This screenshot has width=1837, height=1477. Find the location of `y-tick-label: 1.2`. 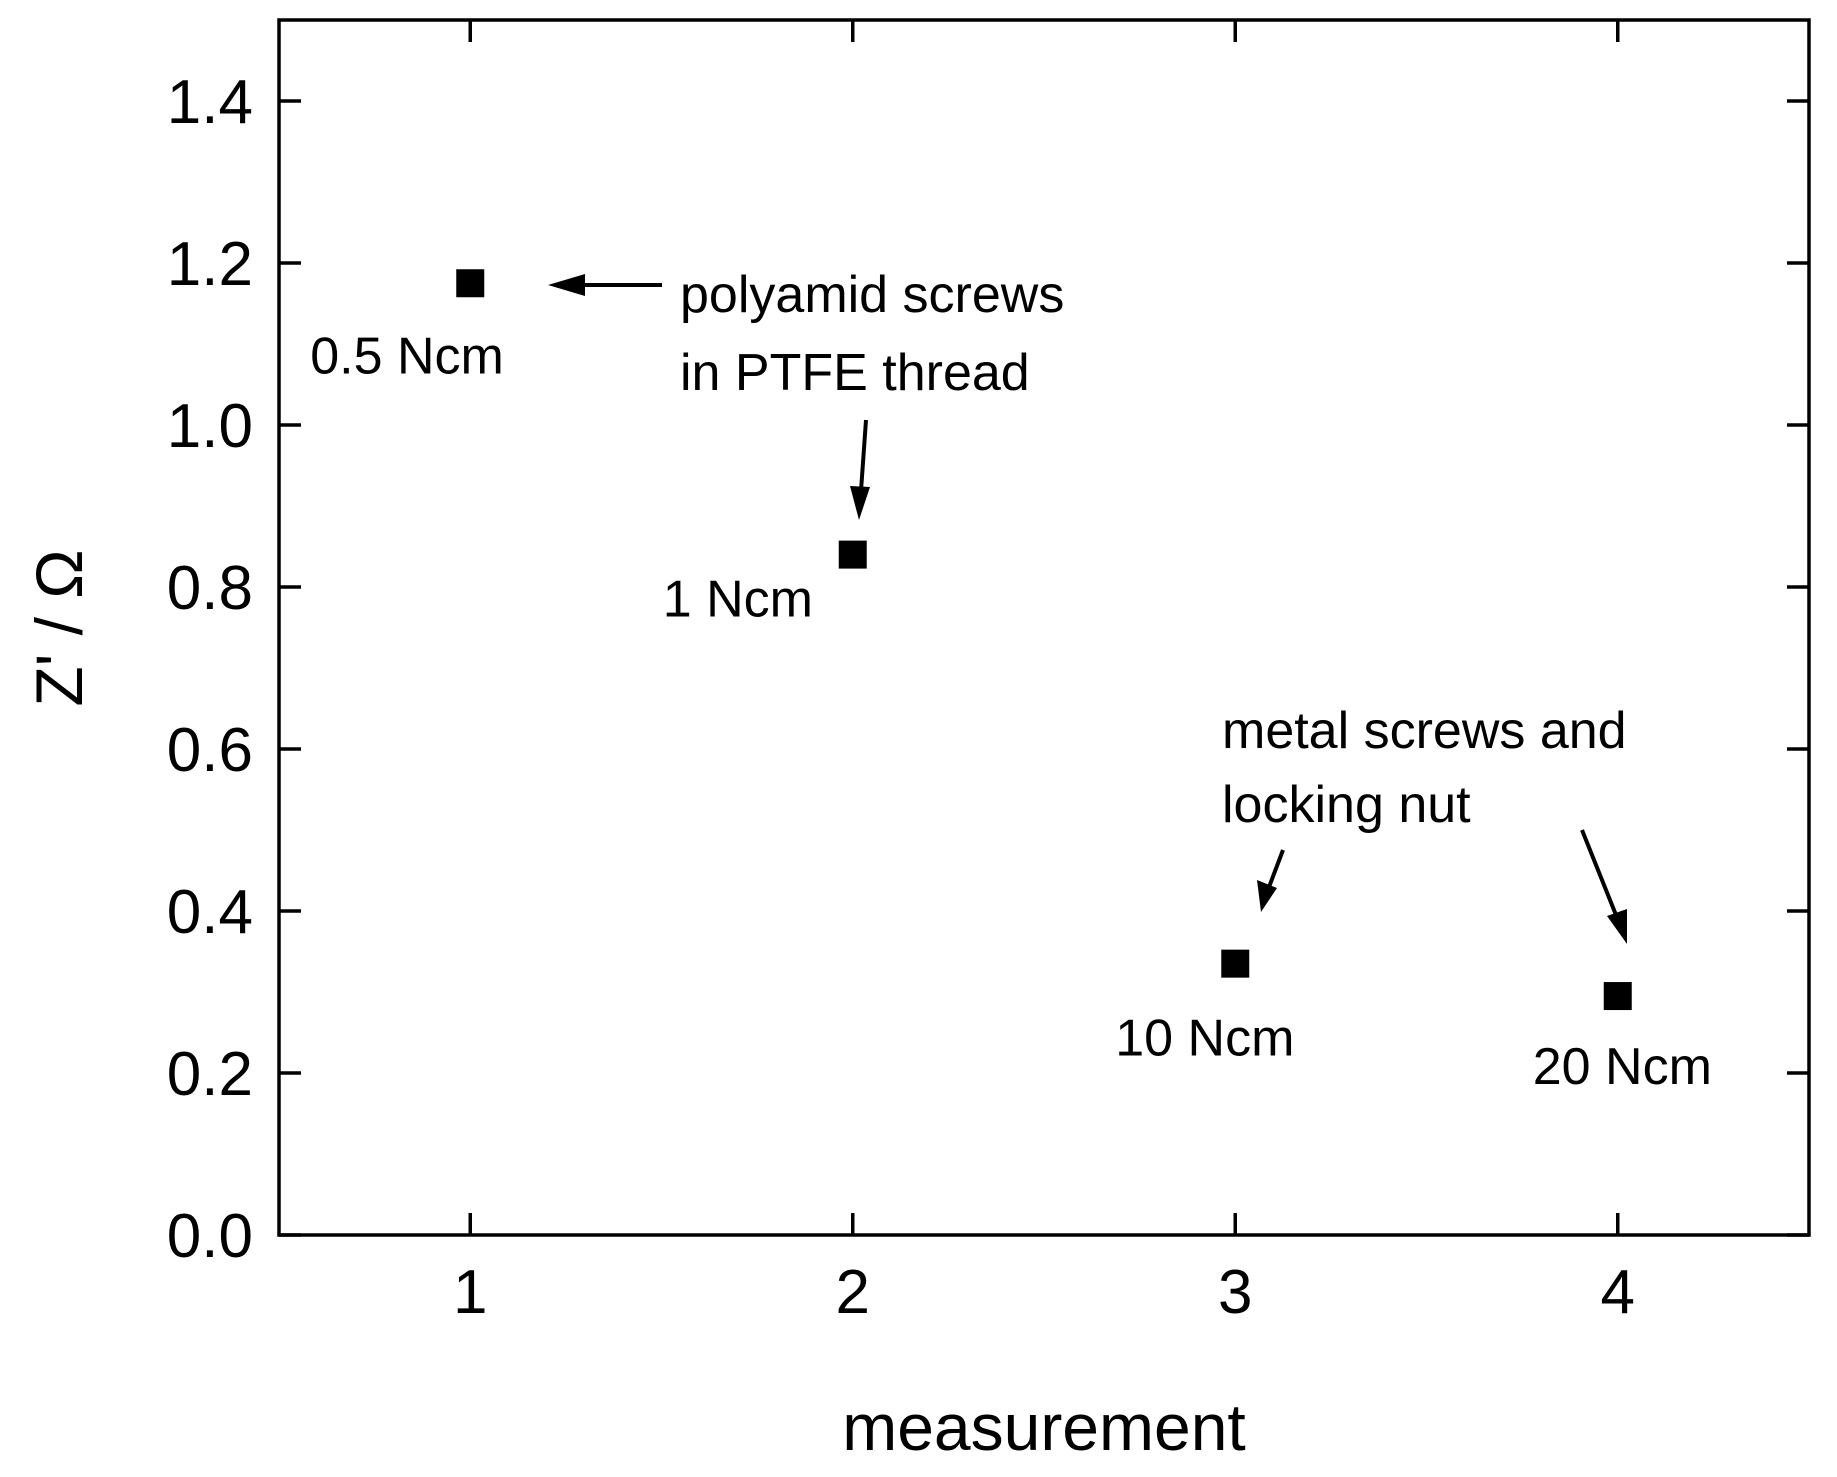

y-tick-label: 1.2 is located at coordinates (210, 264).